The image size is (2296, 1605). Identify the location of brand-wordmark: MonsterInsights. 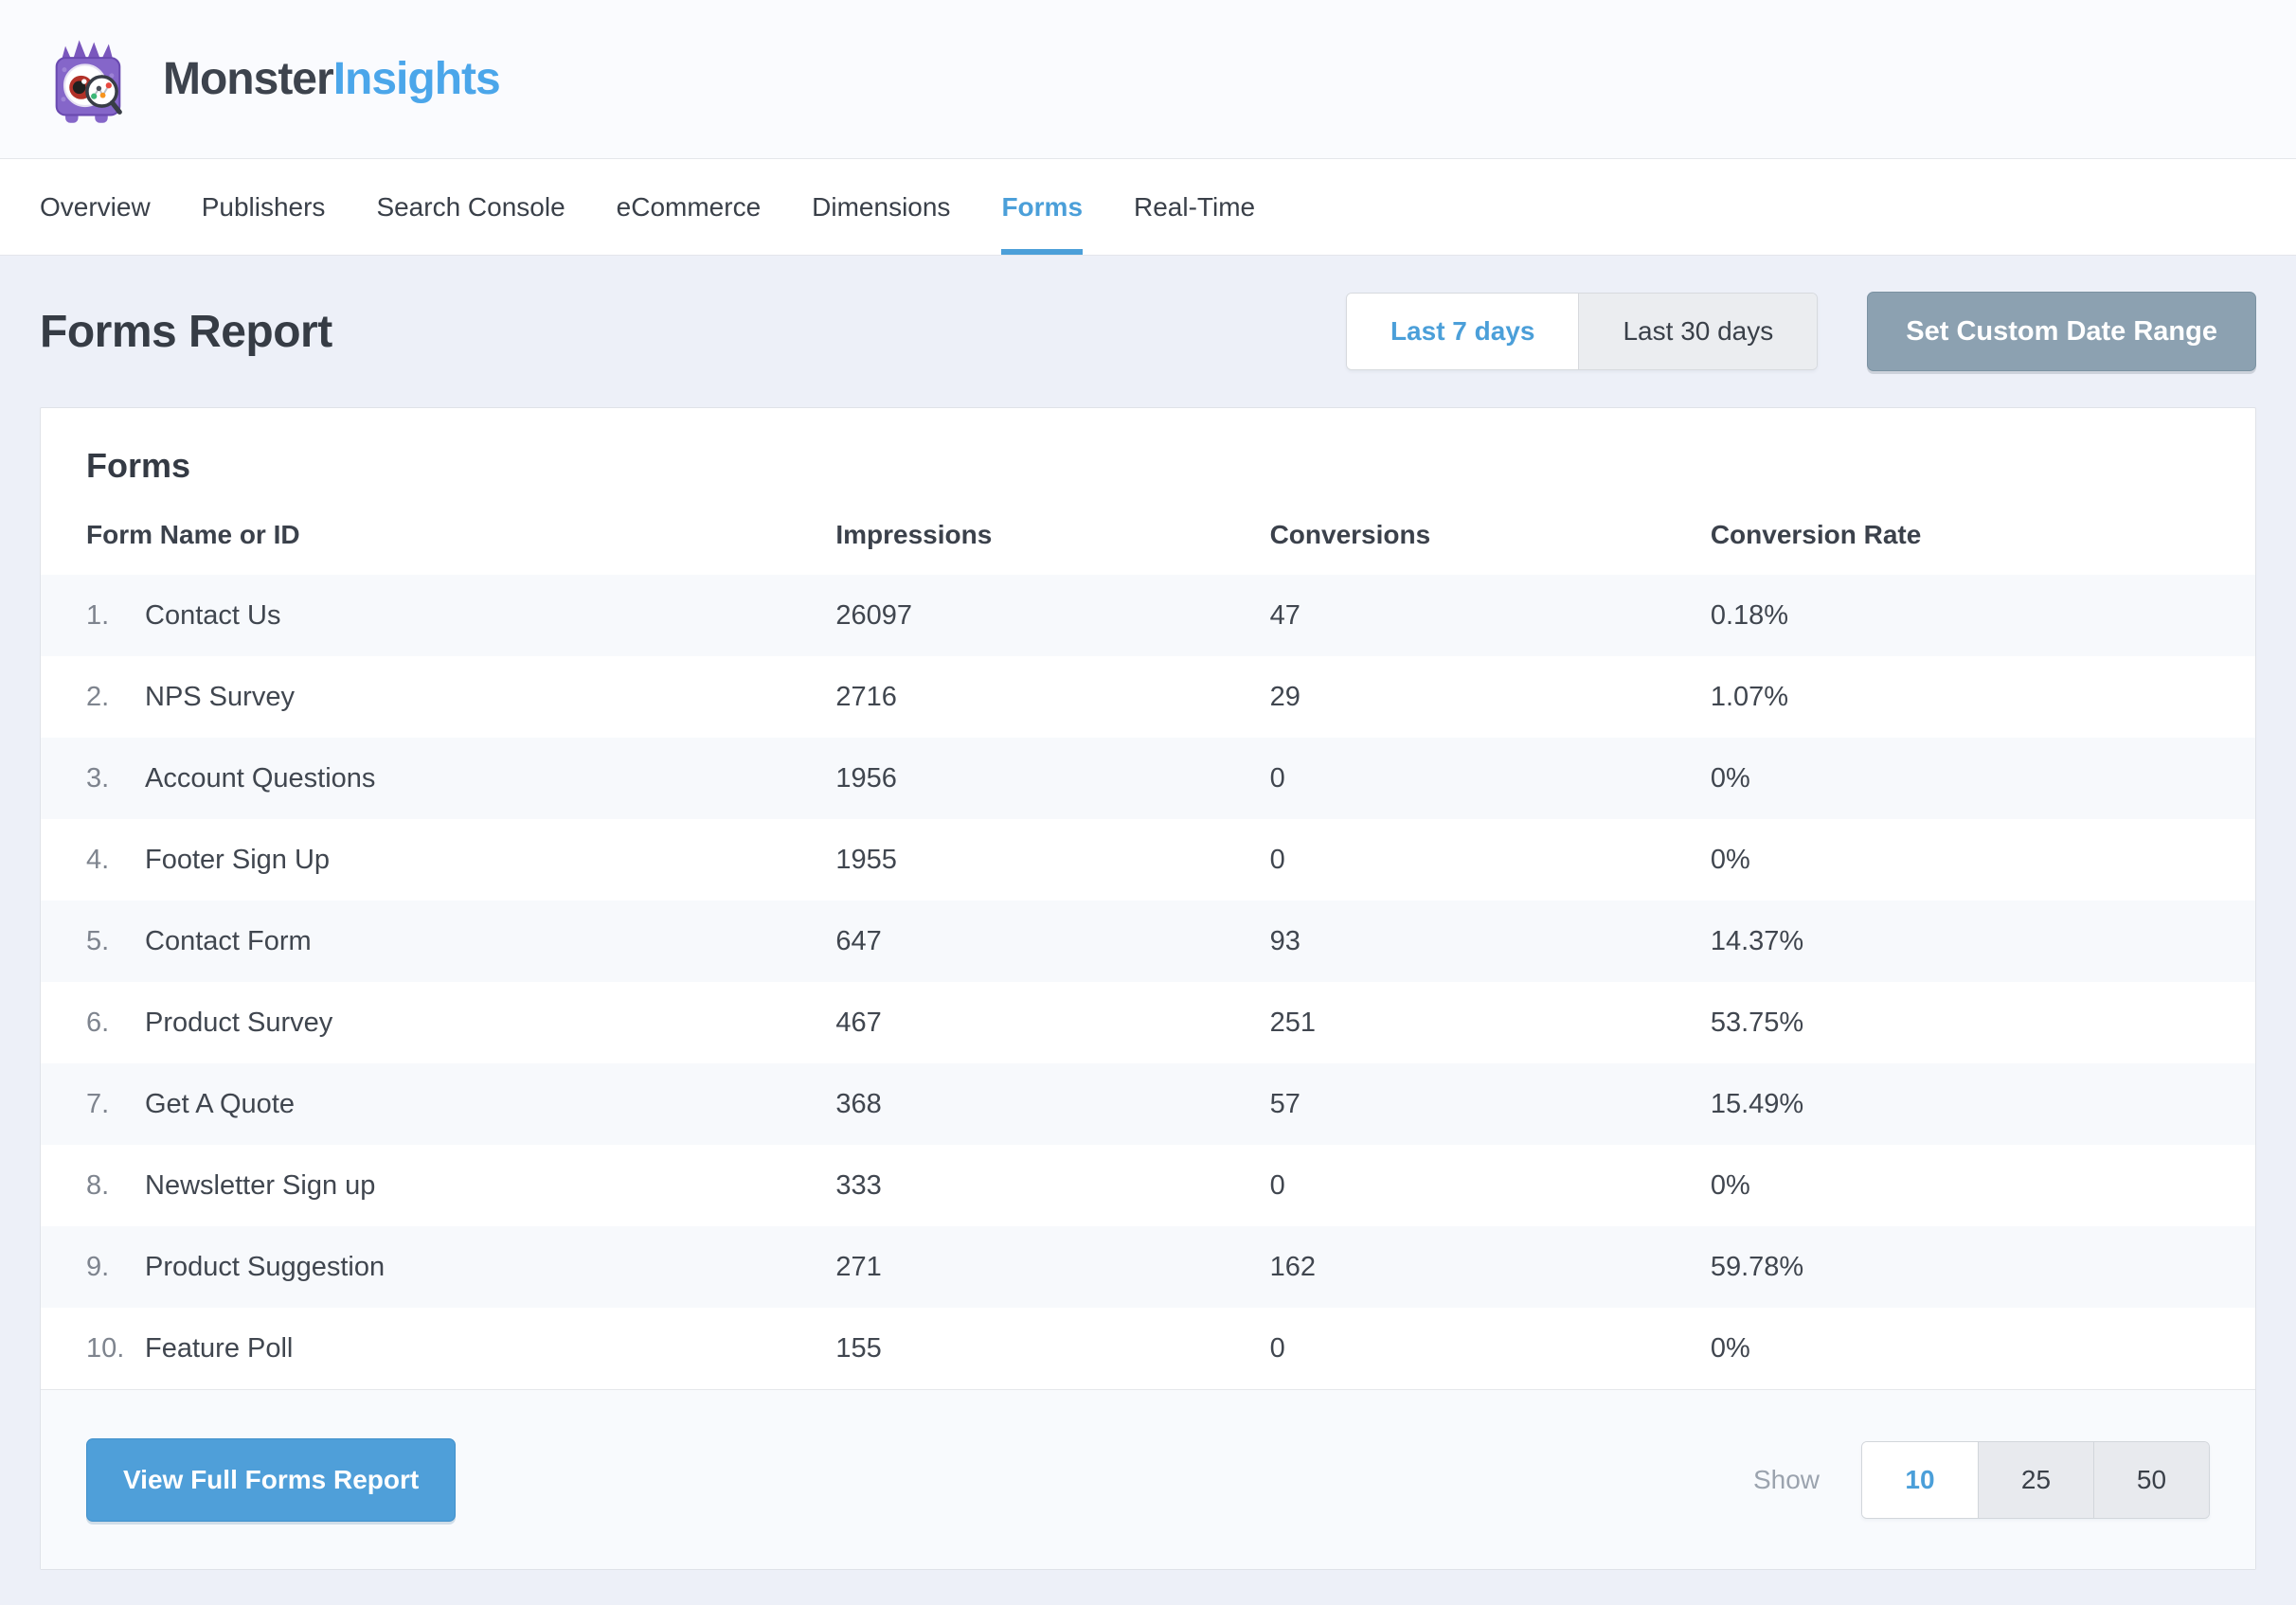
(332, 79).